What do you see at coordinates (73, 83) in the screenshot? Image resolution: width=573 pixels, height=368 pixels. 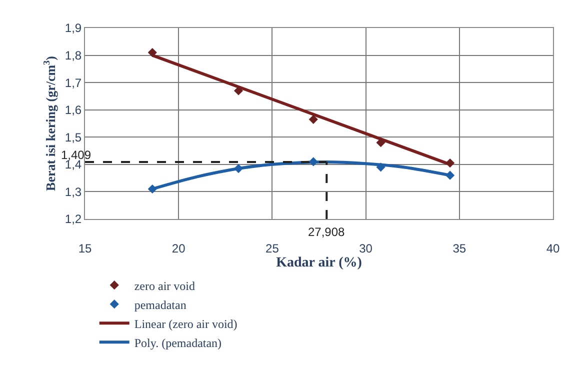 I see `y-tick-label: 1,7` at bounding box center [73, 83].